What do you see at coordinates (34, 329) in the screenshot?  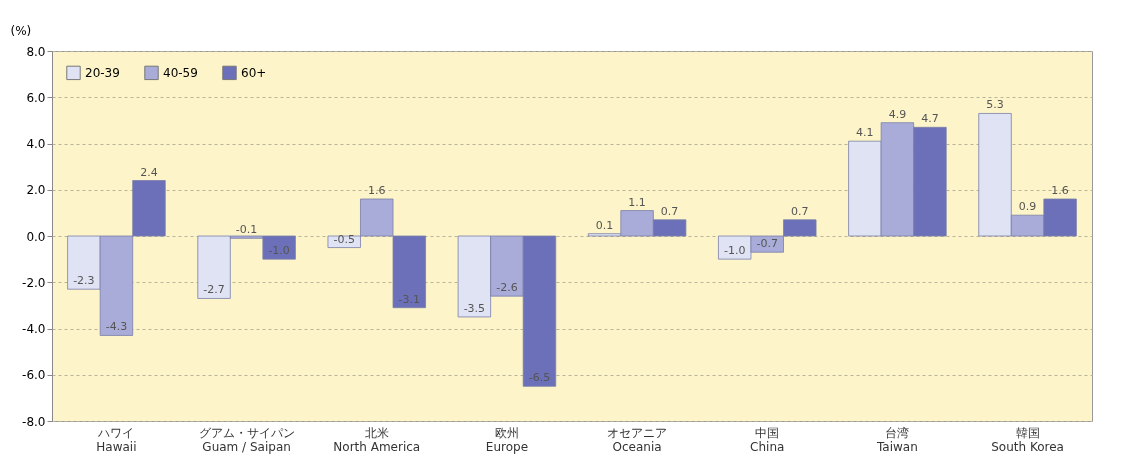 I see `y-tick-label: -4.0` at bounding box center [34, 329].